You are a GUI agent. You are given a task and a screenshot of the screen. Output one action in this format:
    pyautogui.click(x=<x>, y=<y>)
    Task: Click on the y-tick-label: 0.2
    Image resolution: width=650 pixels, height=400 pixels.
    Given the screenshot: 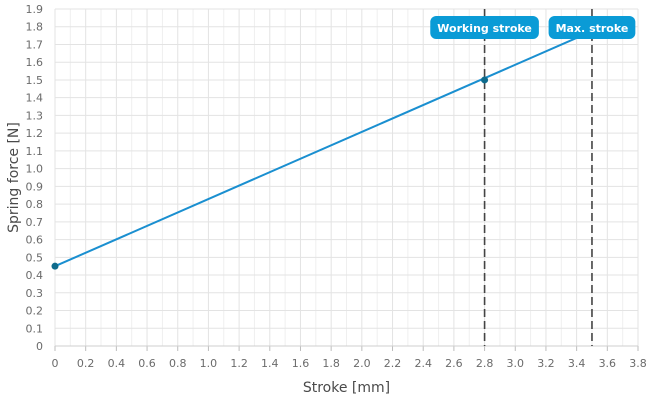 What is the action you would take?
    pyautogui.click(x=35, y=311)
    